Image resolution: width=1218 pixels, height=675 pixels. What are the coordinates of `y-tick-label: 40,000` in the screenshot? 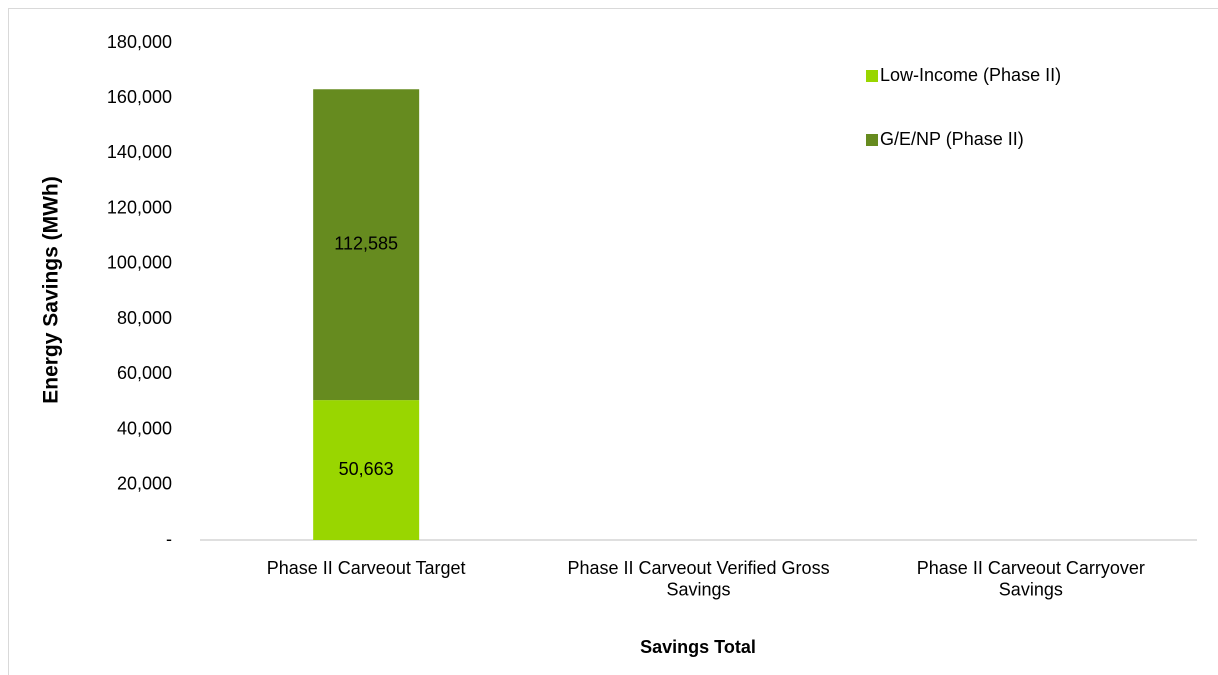 It's located at (144, 428).